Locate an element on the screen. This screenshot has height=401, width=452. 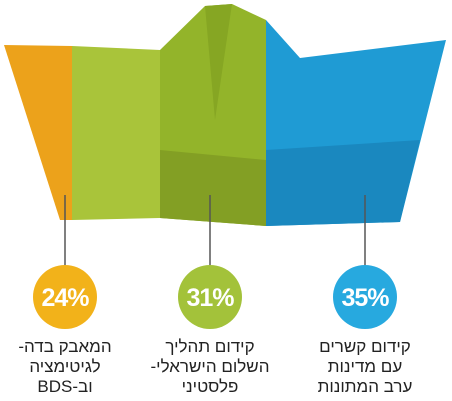
category-label: קידום תהליך השלום הישראלי- פלסטיני is located at coordinates (210, 366).